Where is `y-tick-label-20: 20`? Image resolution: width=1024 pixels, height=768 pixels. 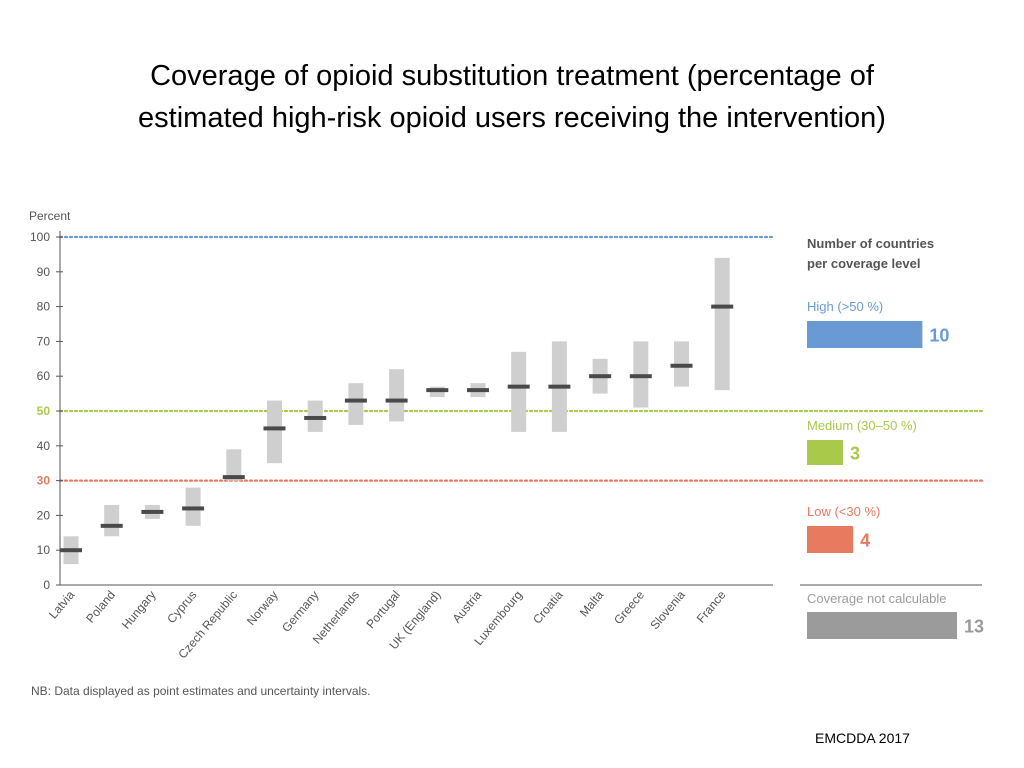 y-tick-label-20: 20 is located at coordinates (44, 515).